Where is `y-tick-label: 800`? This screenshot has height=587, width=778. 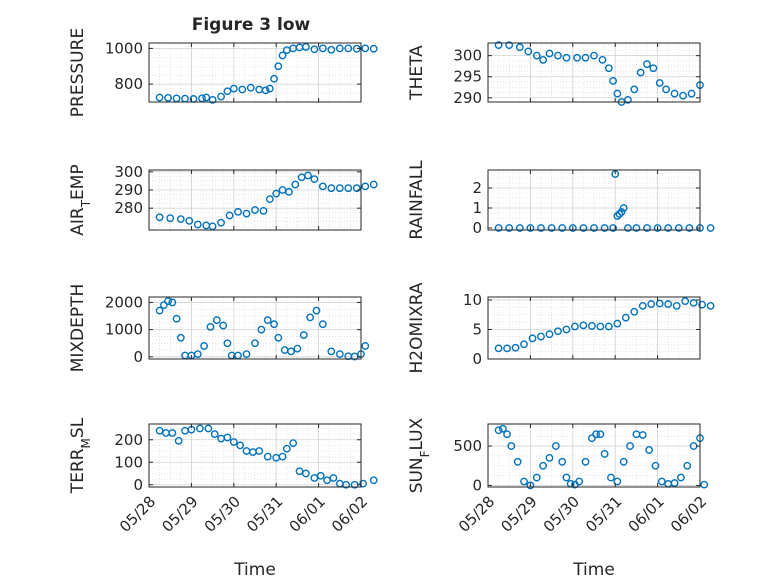
y-tick-label: 800 is located at coordinates (128, 84).